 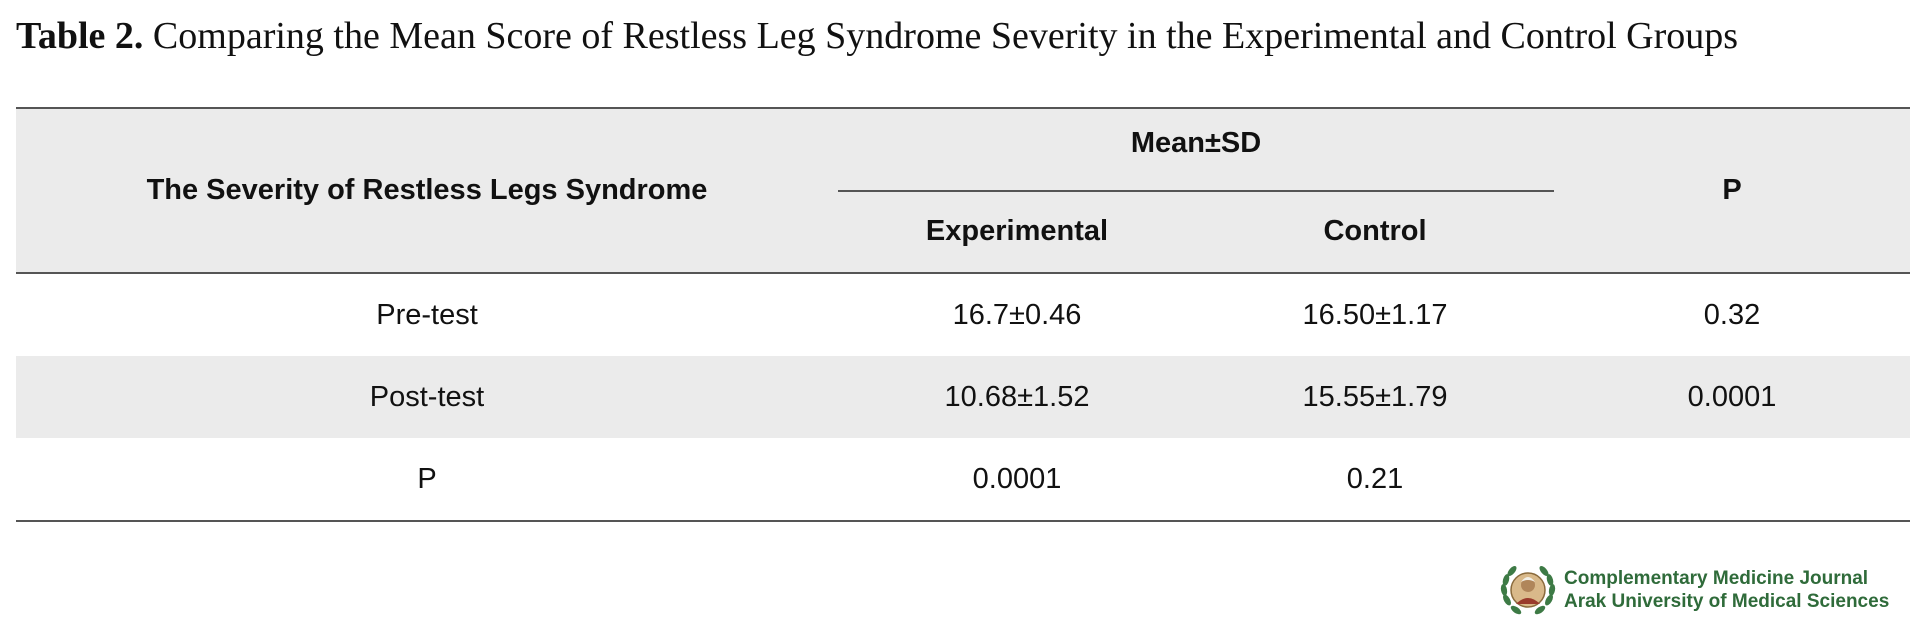 I want to click on row-label: Pre-test, so click(x=427, y=314).